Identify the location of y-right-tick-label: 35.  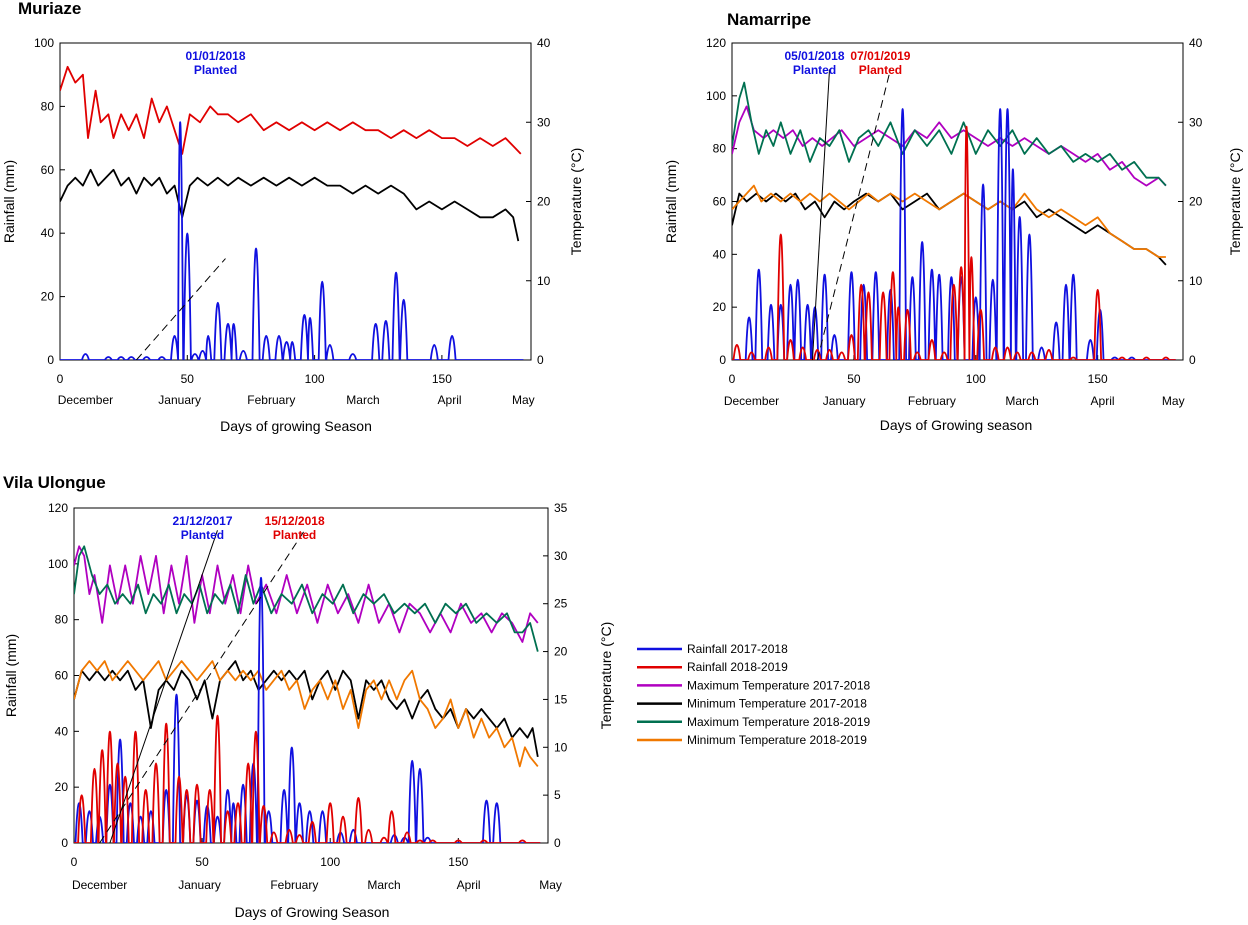
(561, 508).